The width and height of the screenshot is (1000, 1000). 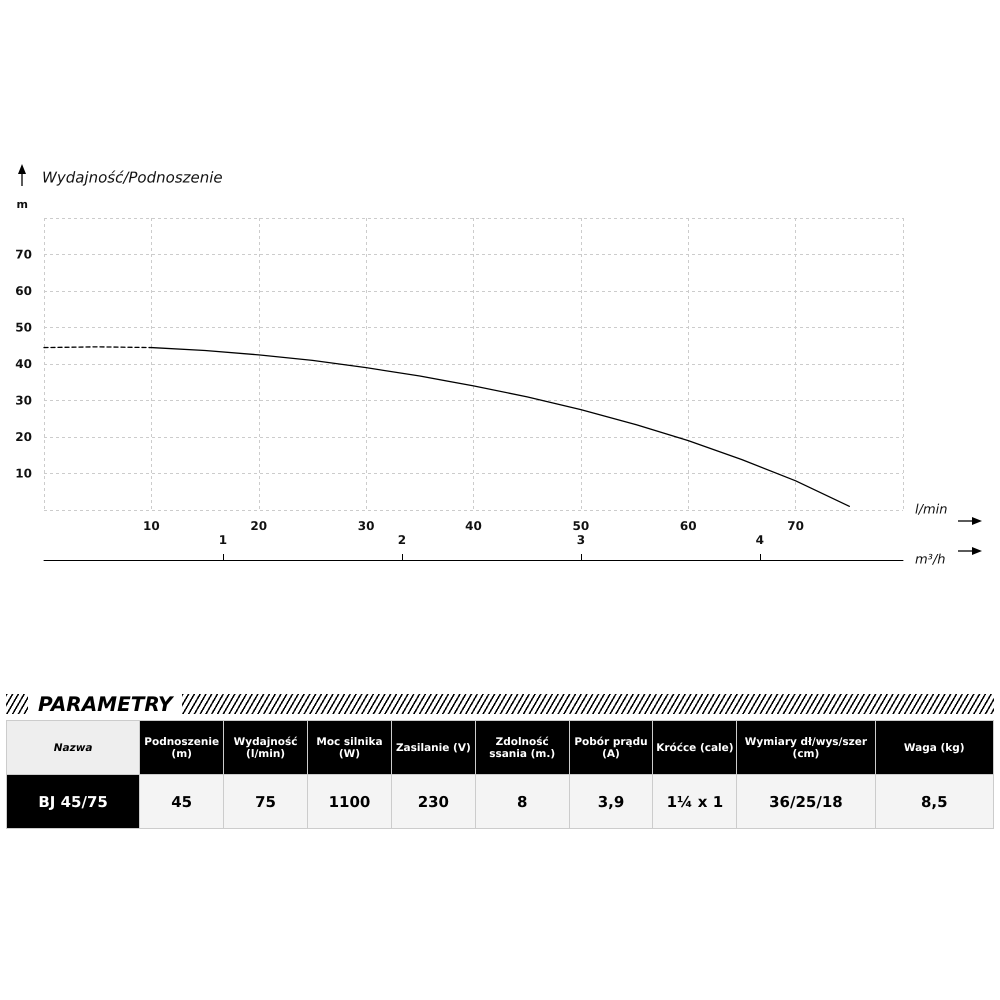 I want to click on y-tick-label: 10, so click(x=23, y=473).